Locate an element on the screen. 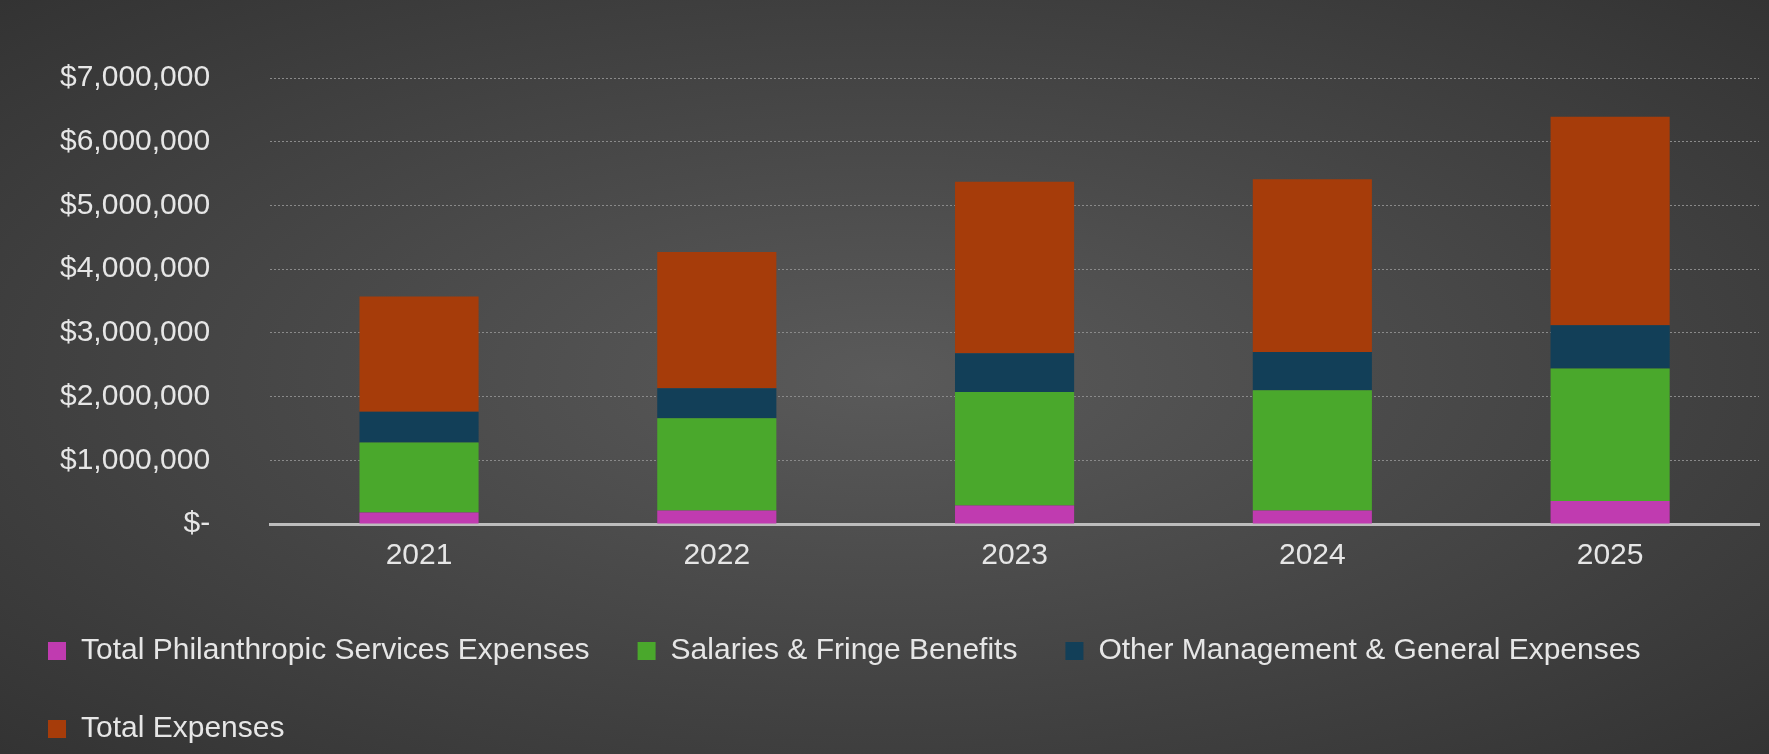  legend-label: Total Expenses is located at coordinates (183, 727).